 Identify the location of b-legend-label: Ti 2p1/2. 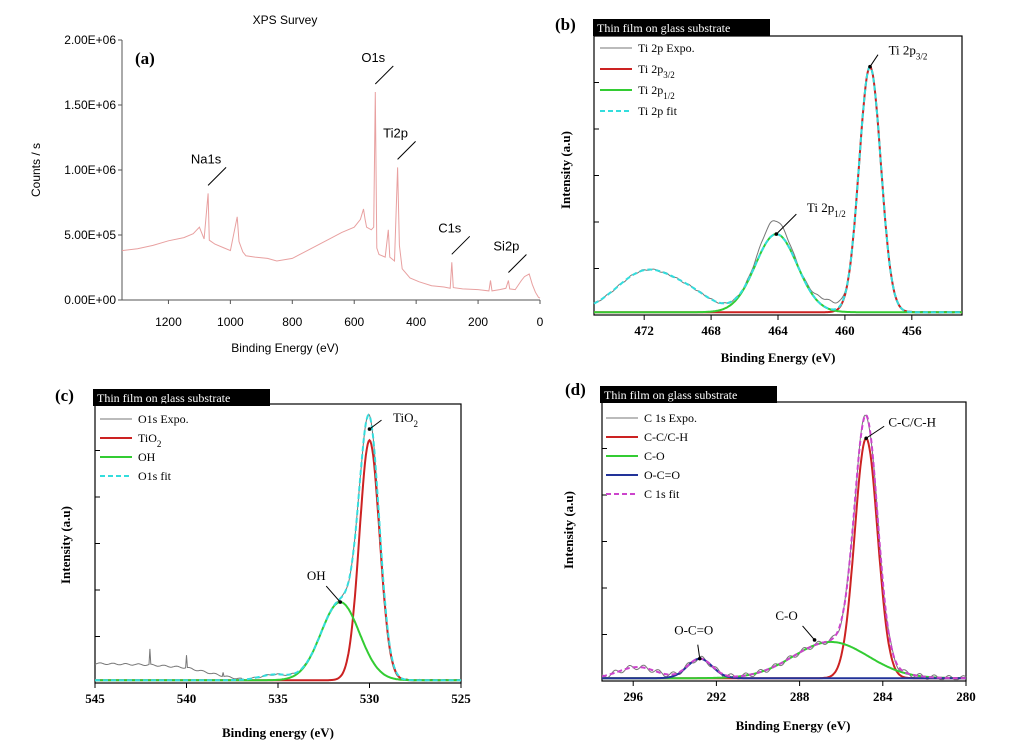
(656, 92).